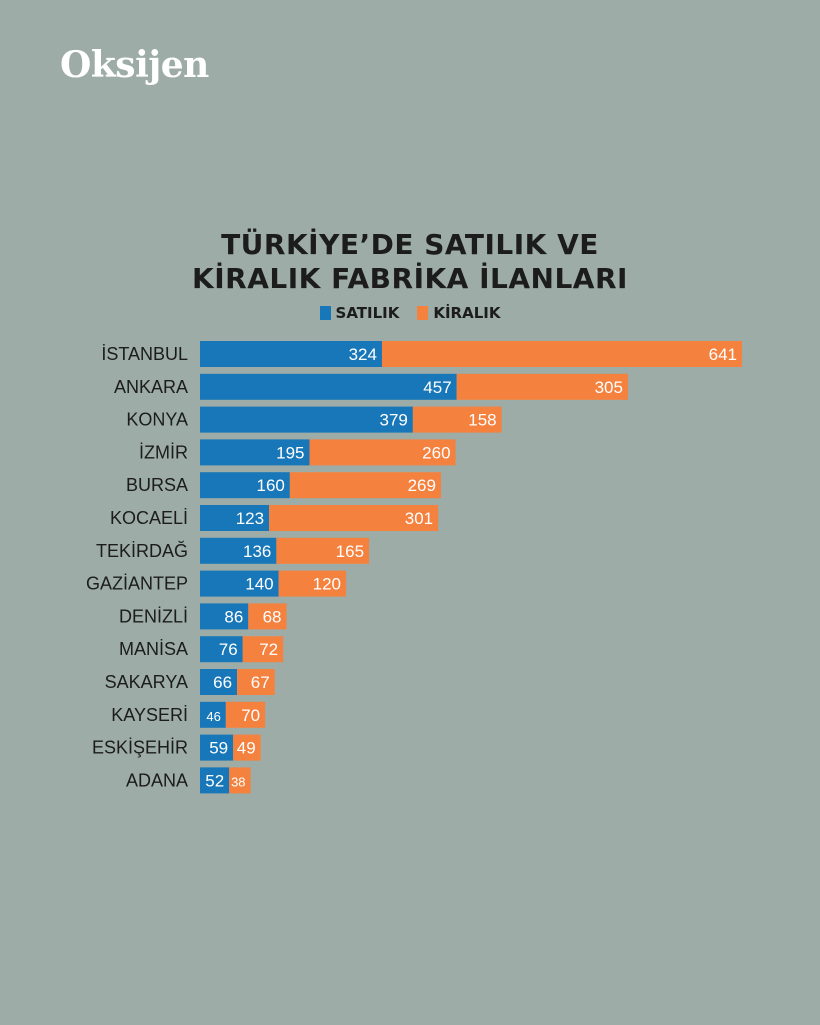 This screenshot has width=820, height=1025. Describe the element at coordinates (367, 313) in the screenshot. I see `legend-label-satilik: SATILIK` at that location.